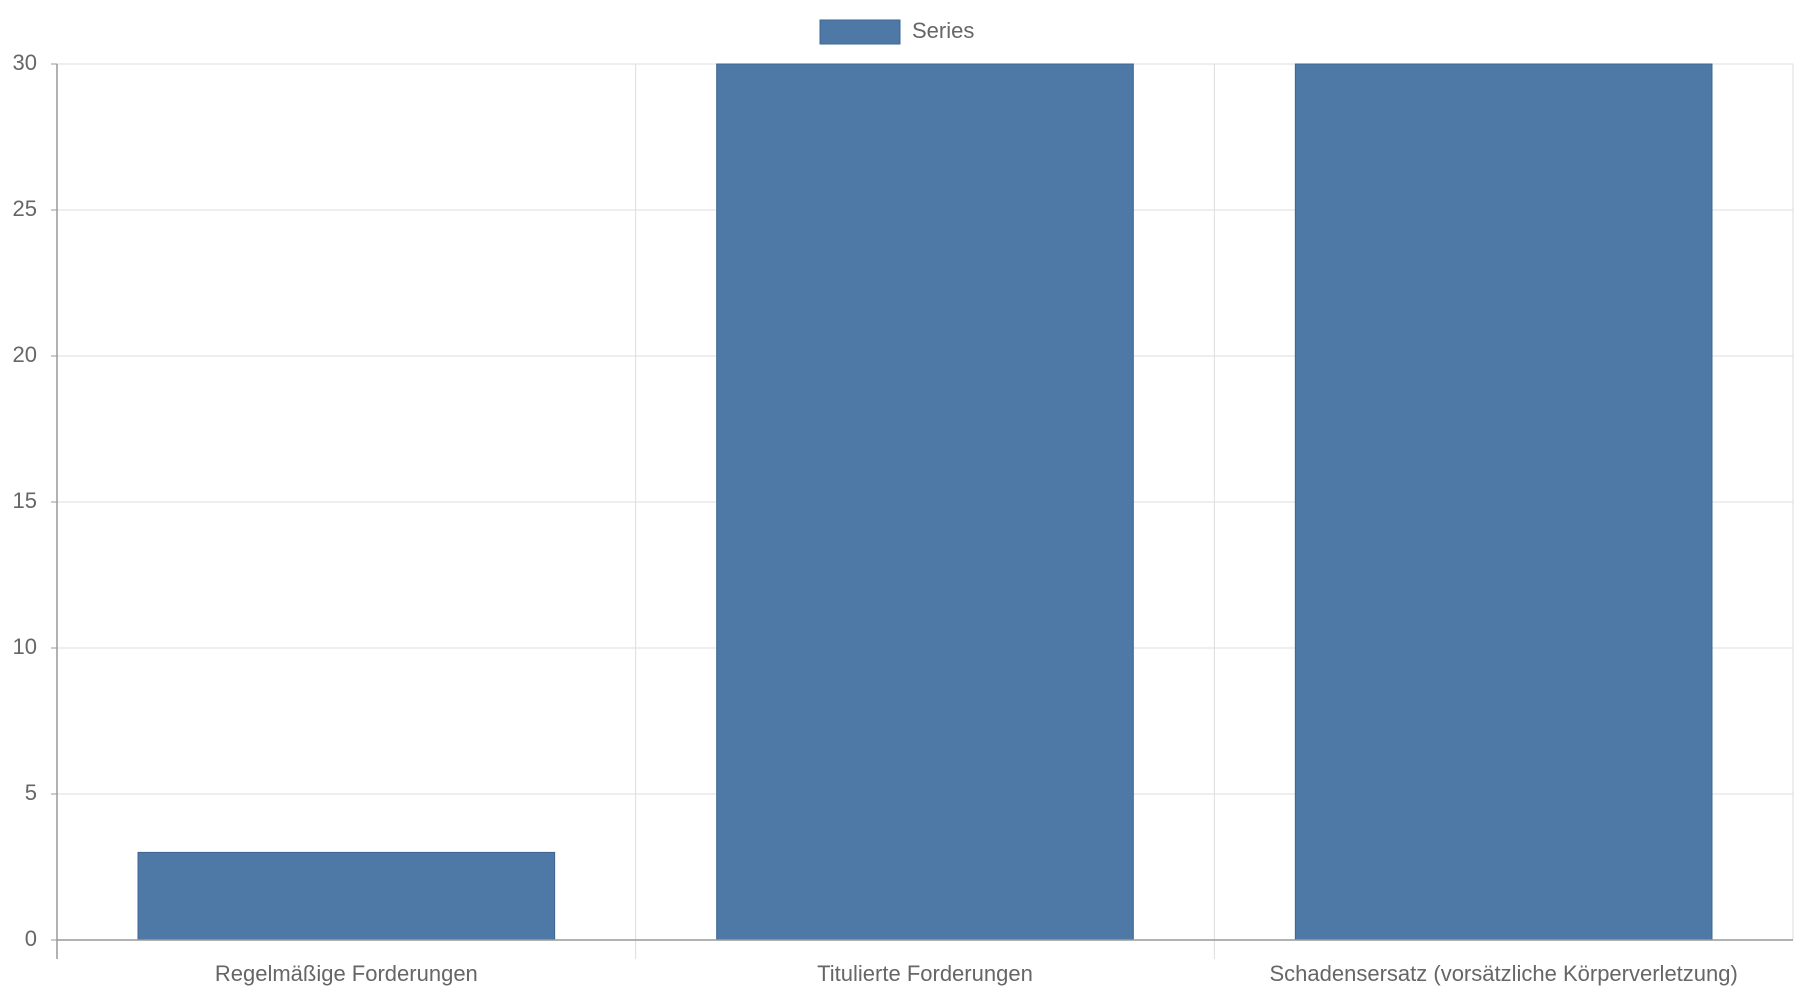 The image size is (1800, 1005). I want to click on y-tick-label: 25, so click(25, 208).